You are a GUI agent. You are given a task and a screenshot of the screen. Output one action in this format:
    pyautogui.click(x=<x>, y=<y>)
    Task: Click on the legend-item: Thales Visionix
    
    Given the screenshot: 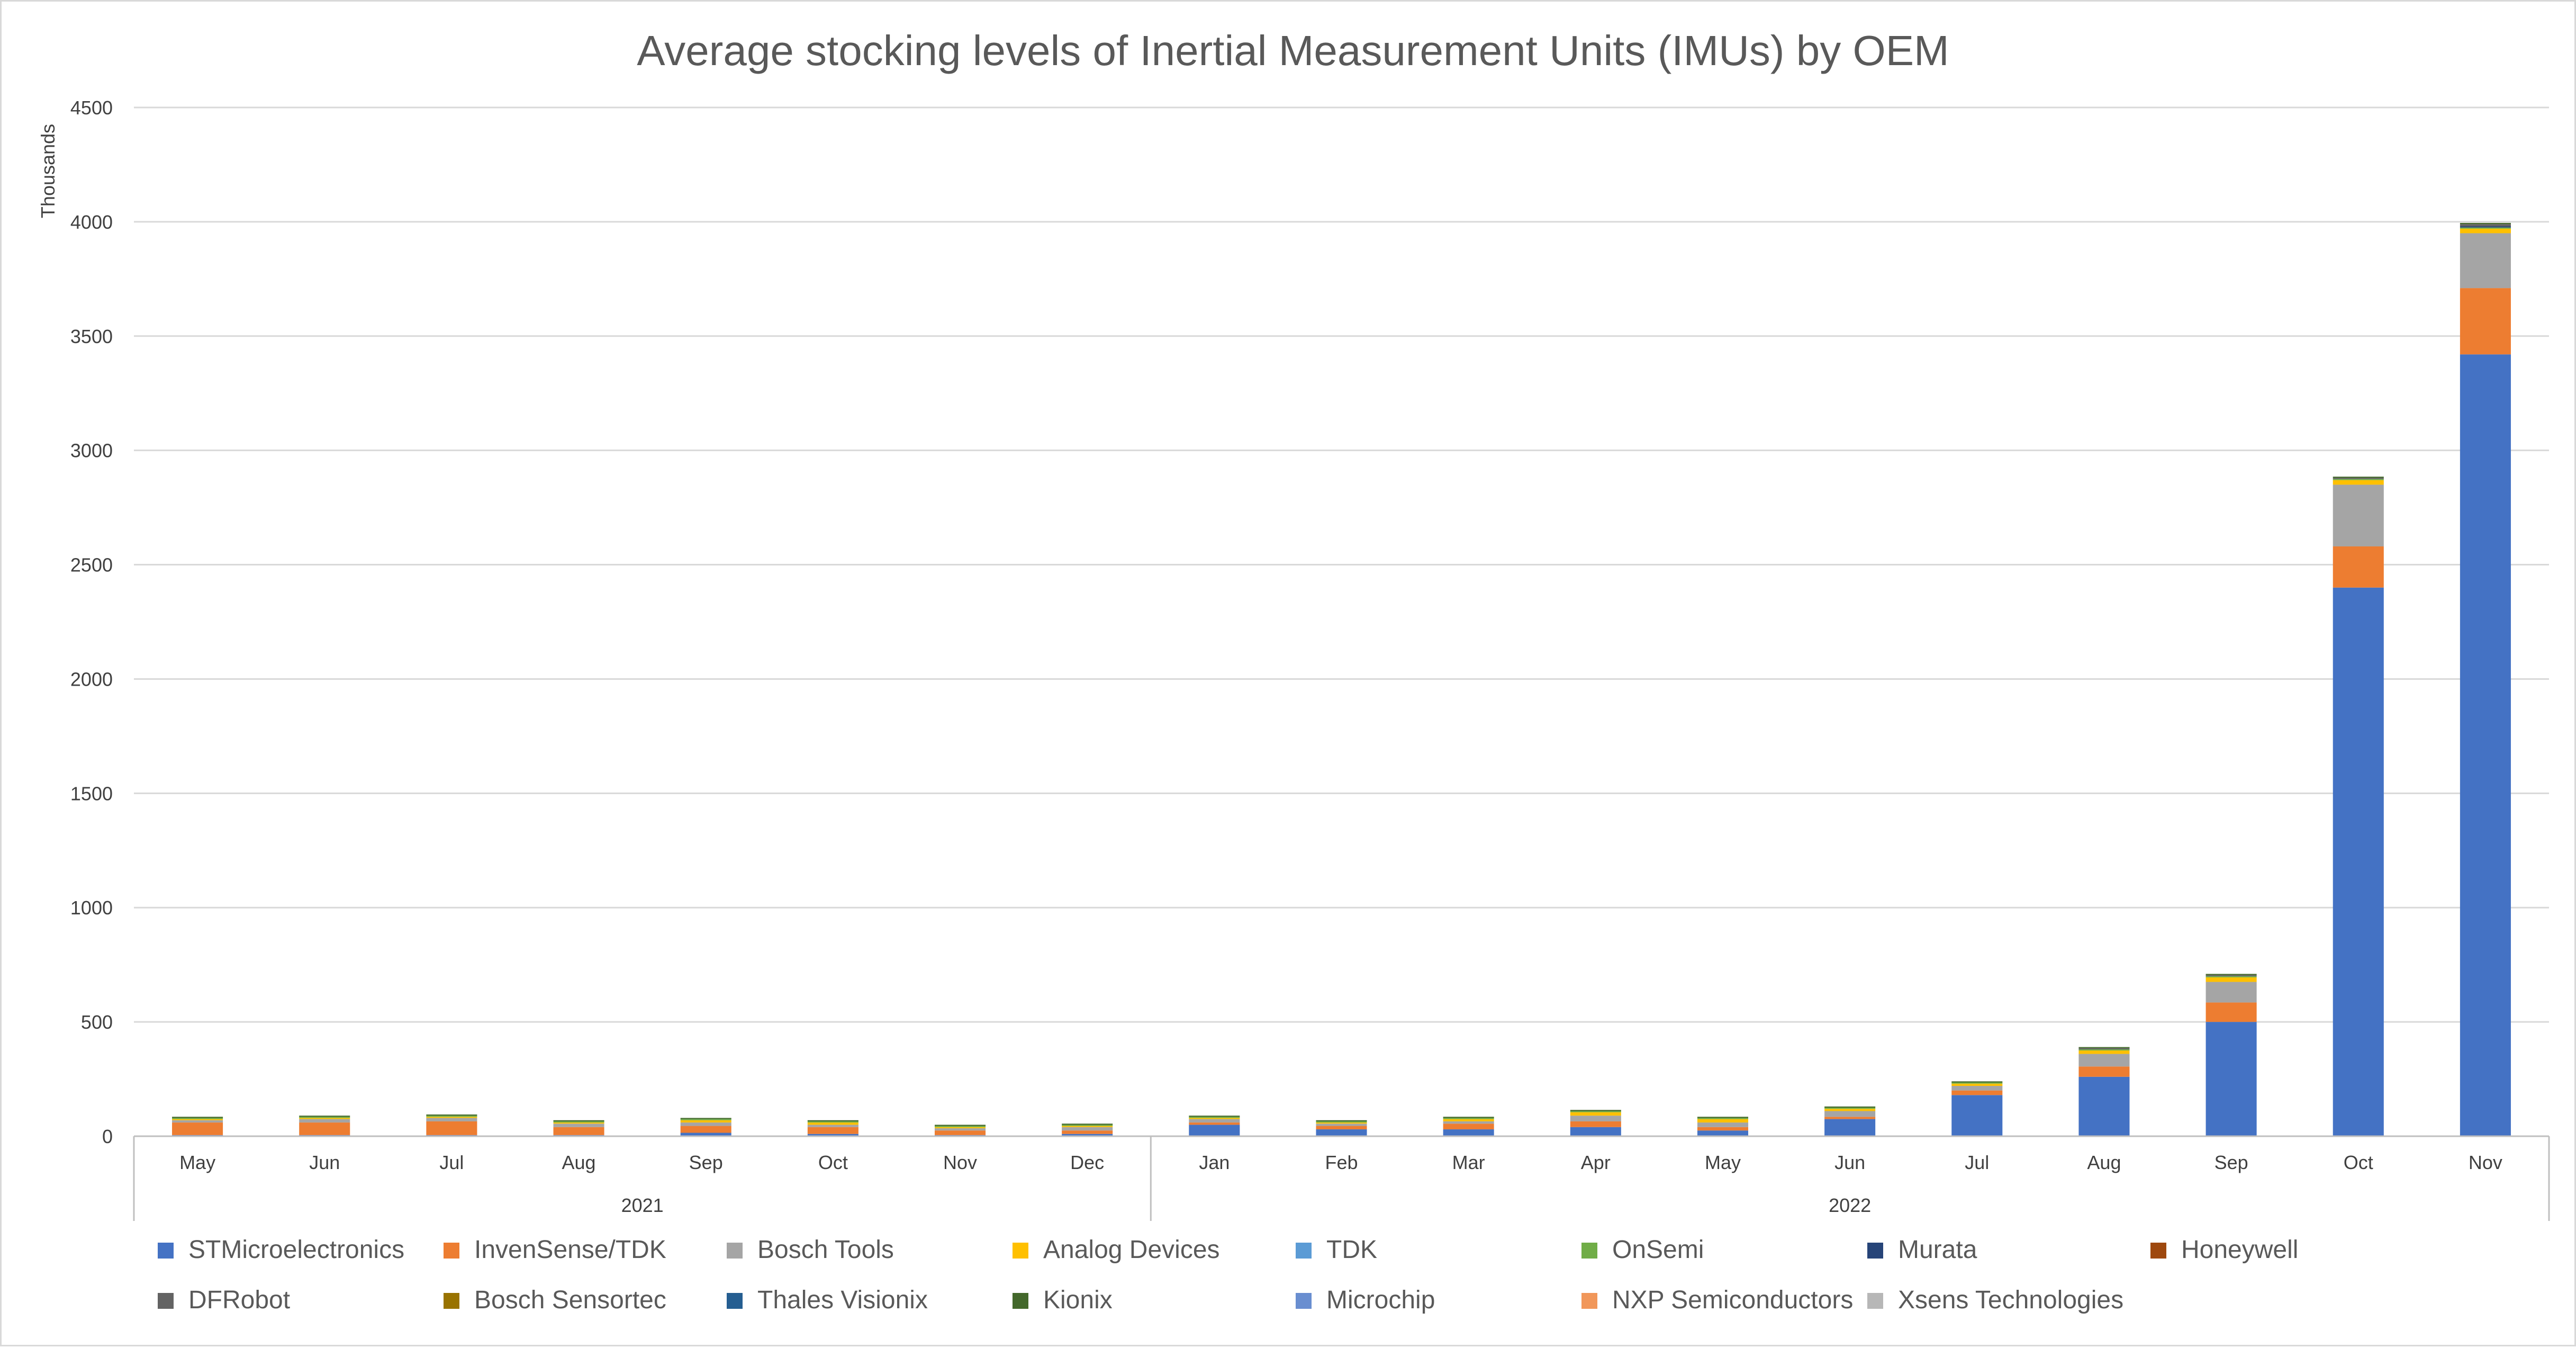 What is the action you would take?
    pyautogui.click(x=827, y=1300)
    